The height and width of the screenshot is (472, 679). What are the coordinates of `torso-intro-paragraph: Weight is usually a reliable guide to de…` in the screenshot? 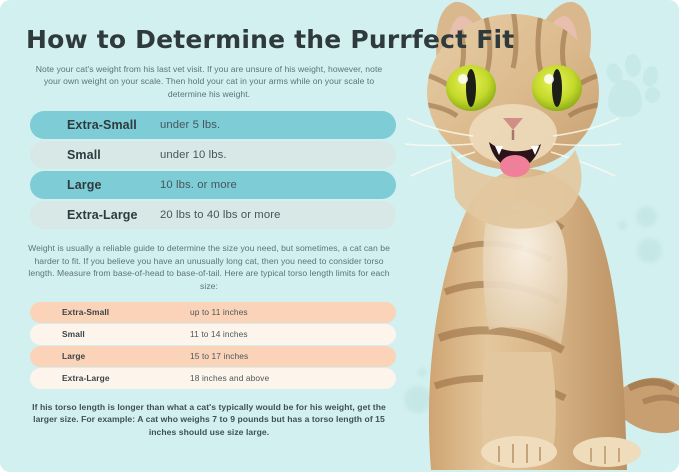 It's located at (209, 267).